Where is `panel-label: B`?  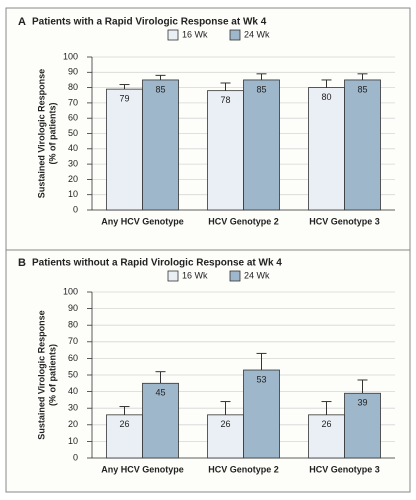 panel-label: B is located at coordinates (22, 263).